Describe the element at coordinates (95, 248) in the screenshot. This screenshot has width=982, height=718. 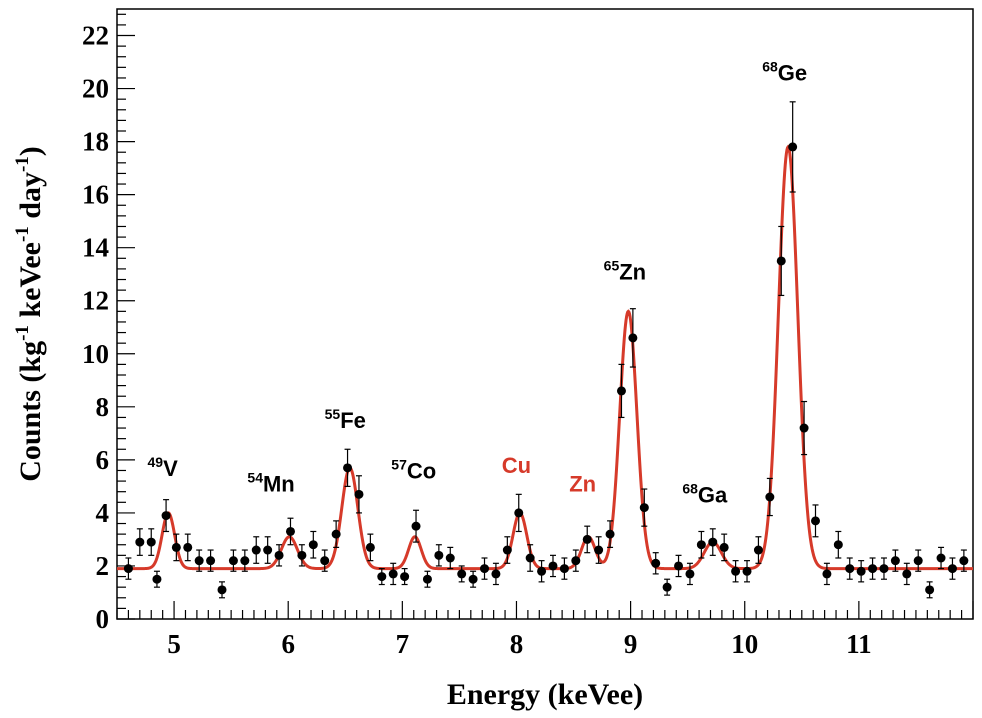
I see `y-tick-label: 14` at that location.